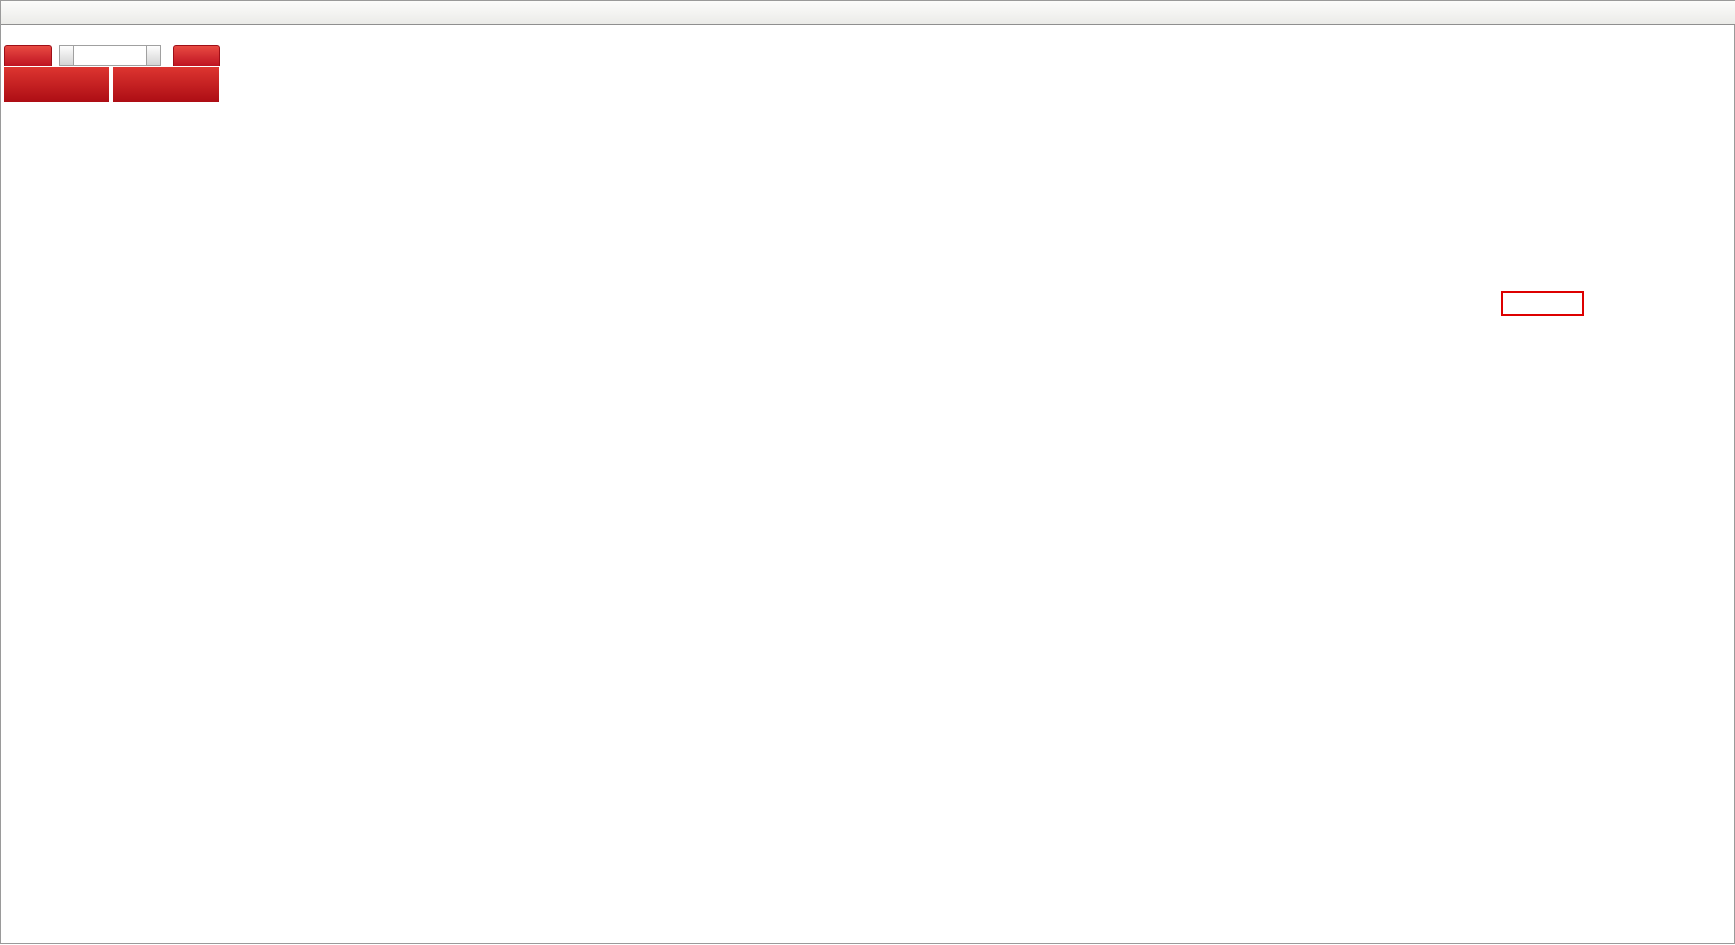  Describe the element at coordinates (109, 55) in the screenshot. I see `volume-input` at that location.